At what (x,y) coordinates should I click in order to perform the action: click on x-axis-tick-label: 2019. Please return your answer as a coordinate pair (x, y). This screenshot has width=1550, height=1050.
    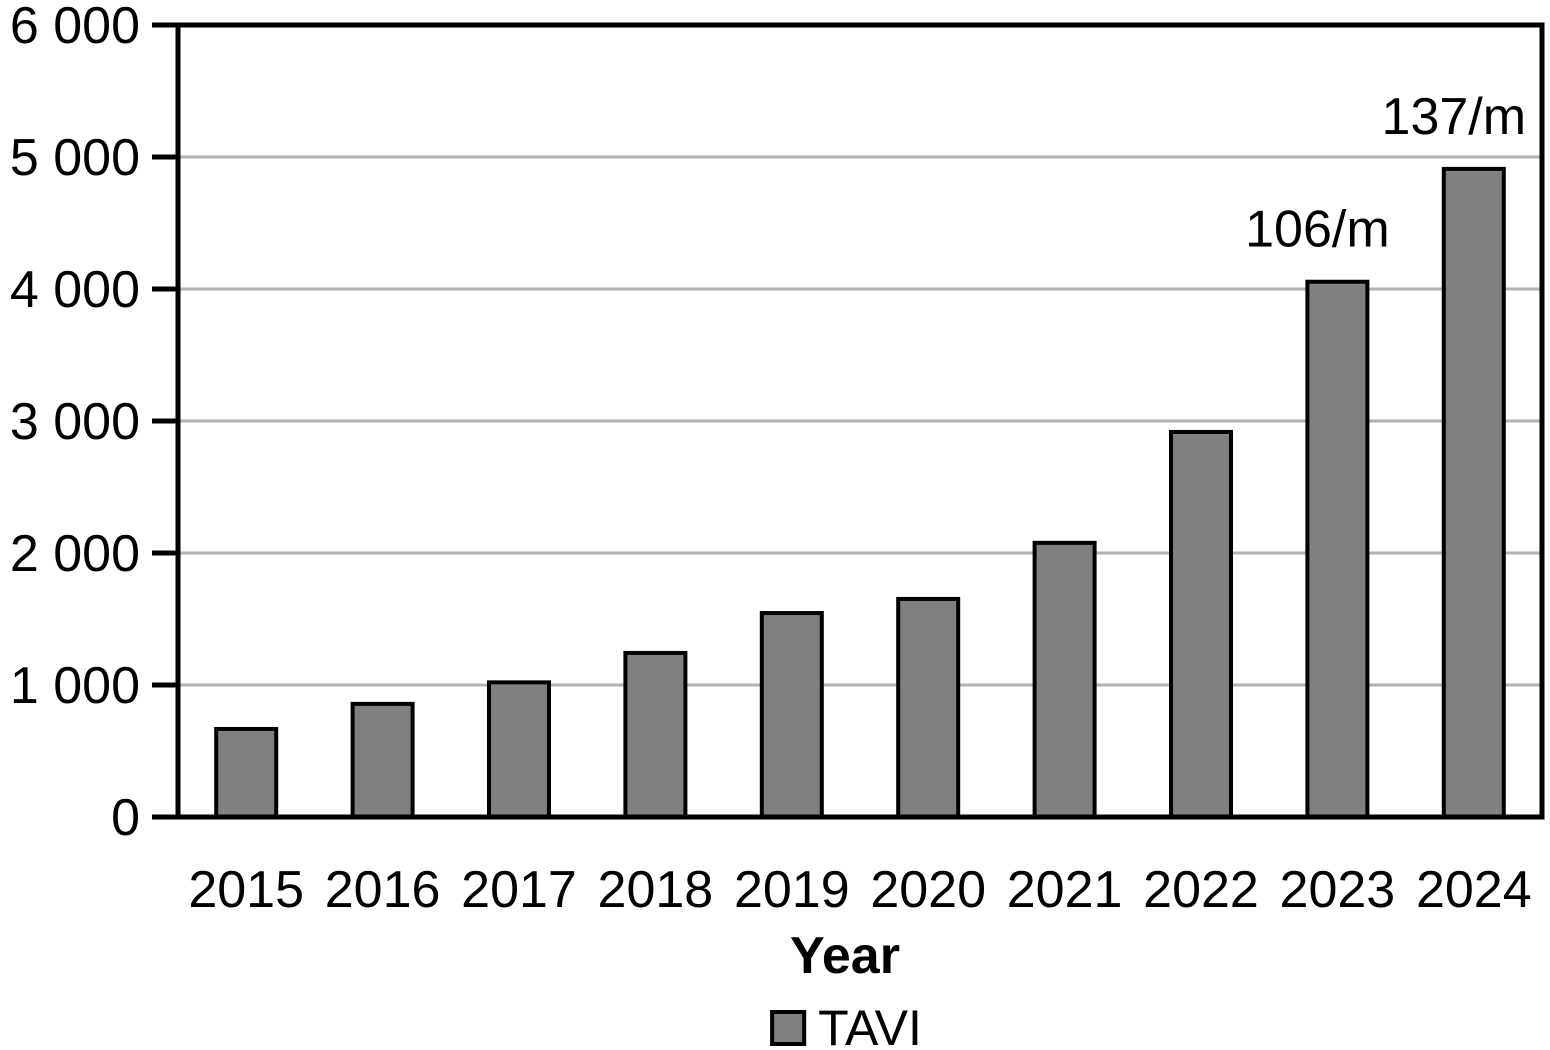
    Looking at the image, I should click on (792, 890).